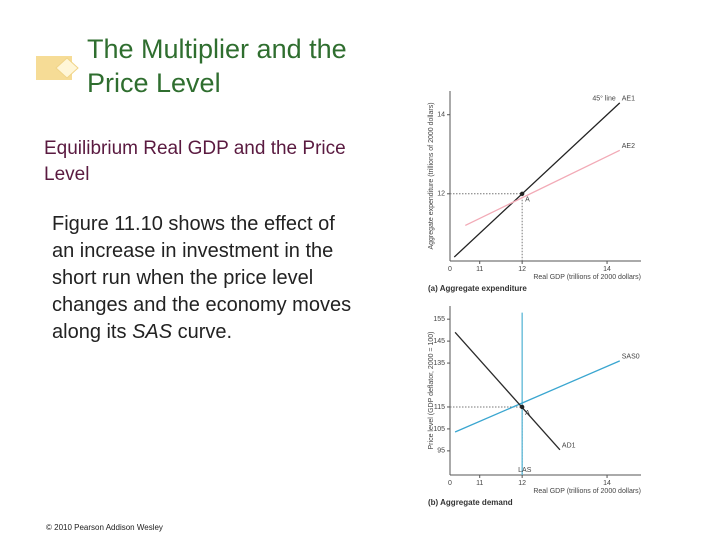 This screenshot has height=540, width=720. I want to click on annotation: 45° line, so click(604, 99).